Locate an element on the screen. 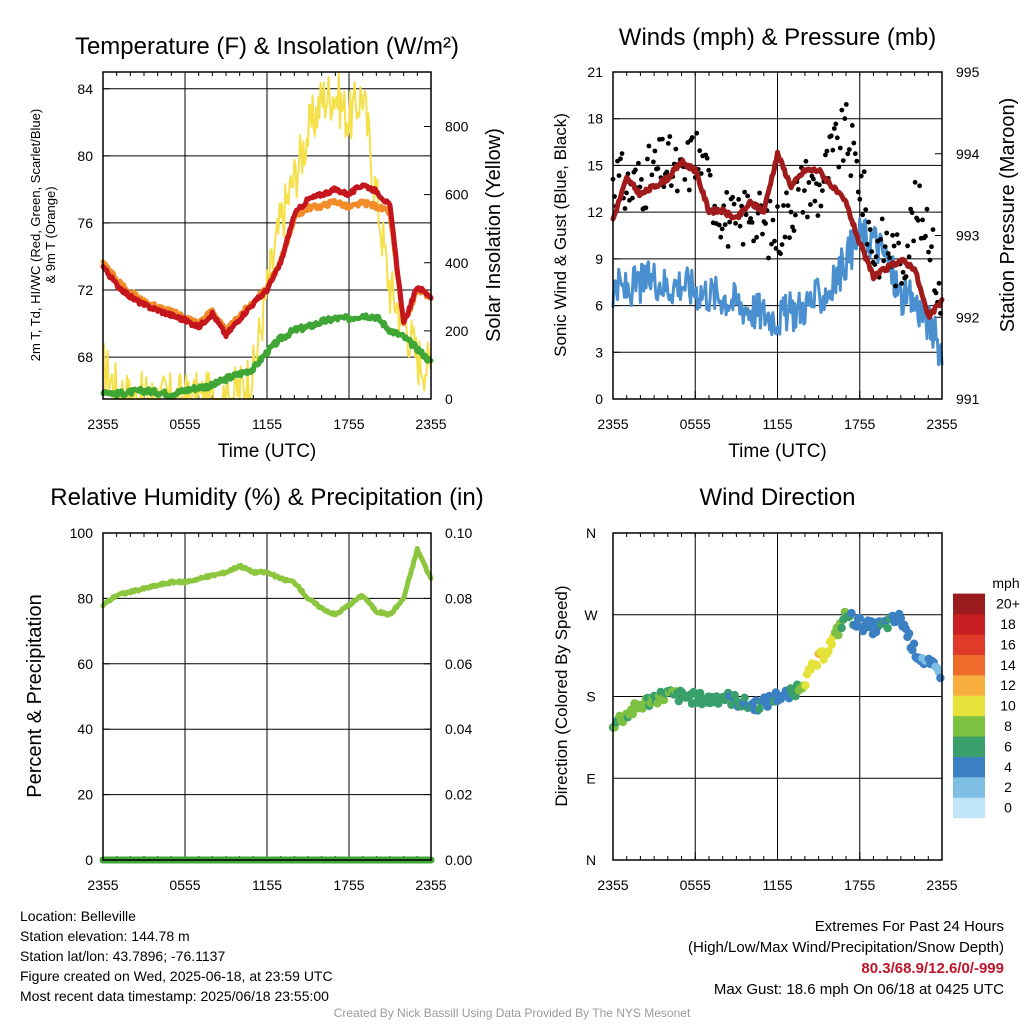 The image size is (1024, 1024). temperature-y-axis-label-line2: & 9m T (Orange) is located at coordinates (50, 234).